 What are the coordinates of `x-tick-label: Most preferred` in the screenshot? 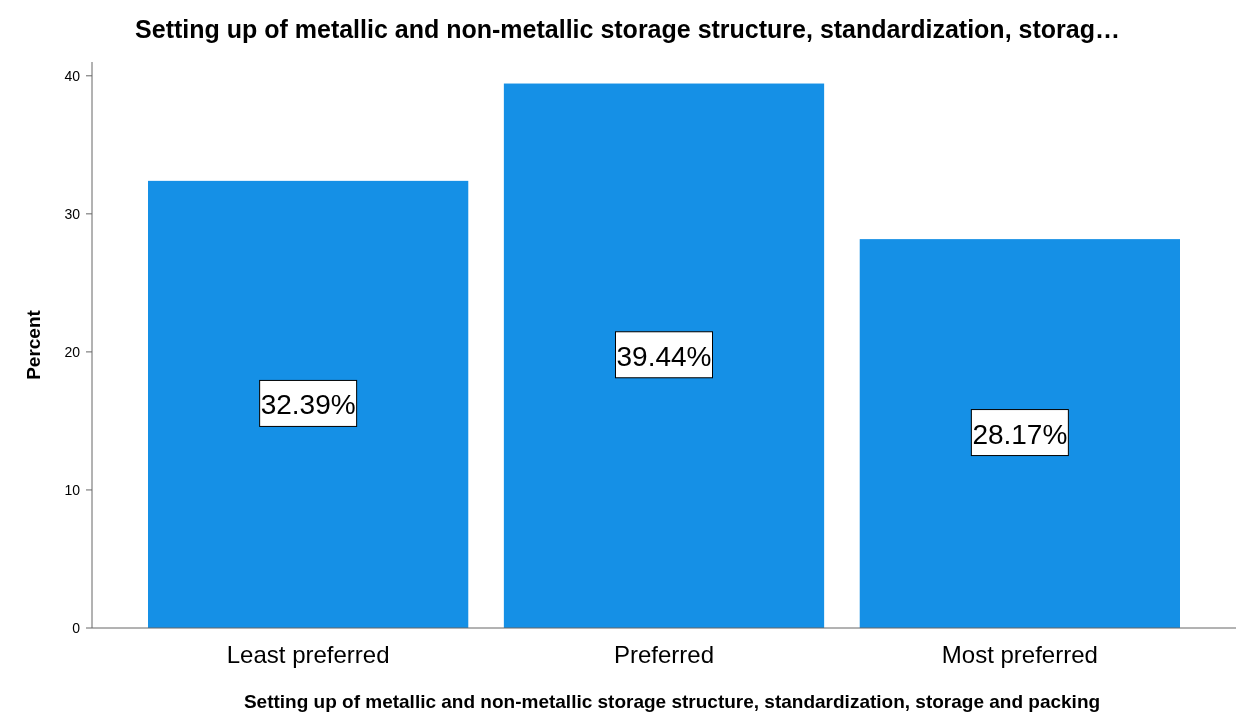 It's located at (1019, 654).